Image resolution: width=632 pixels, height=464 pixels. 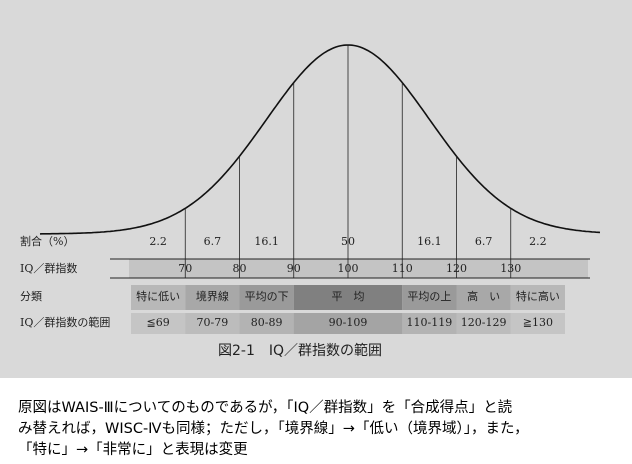 I want to click on x-tick-label: 130, so click(x=510, y=268).